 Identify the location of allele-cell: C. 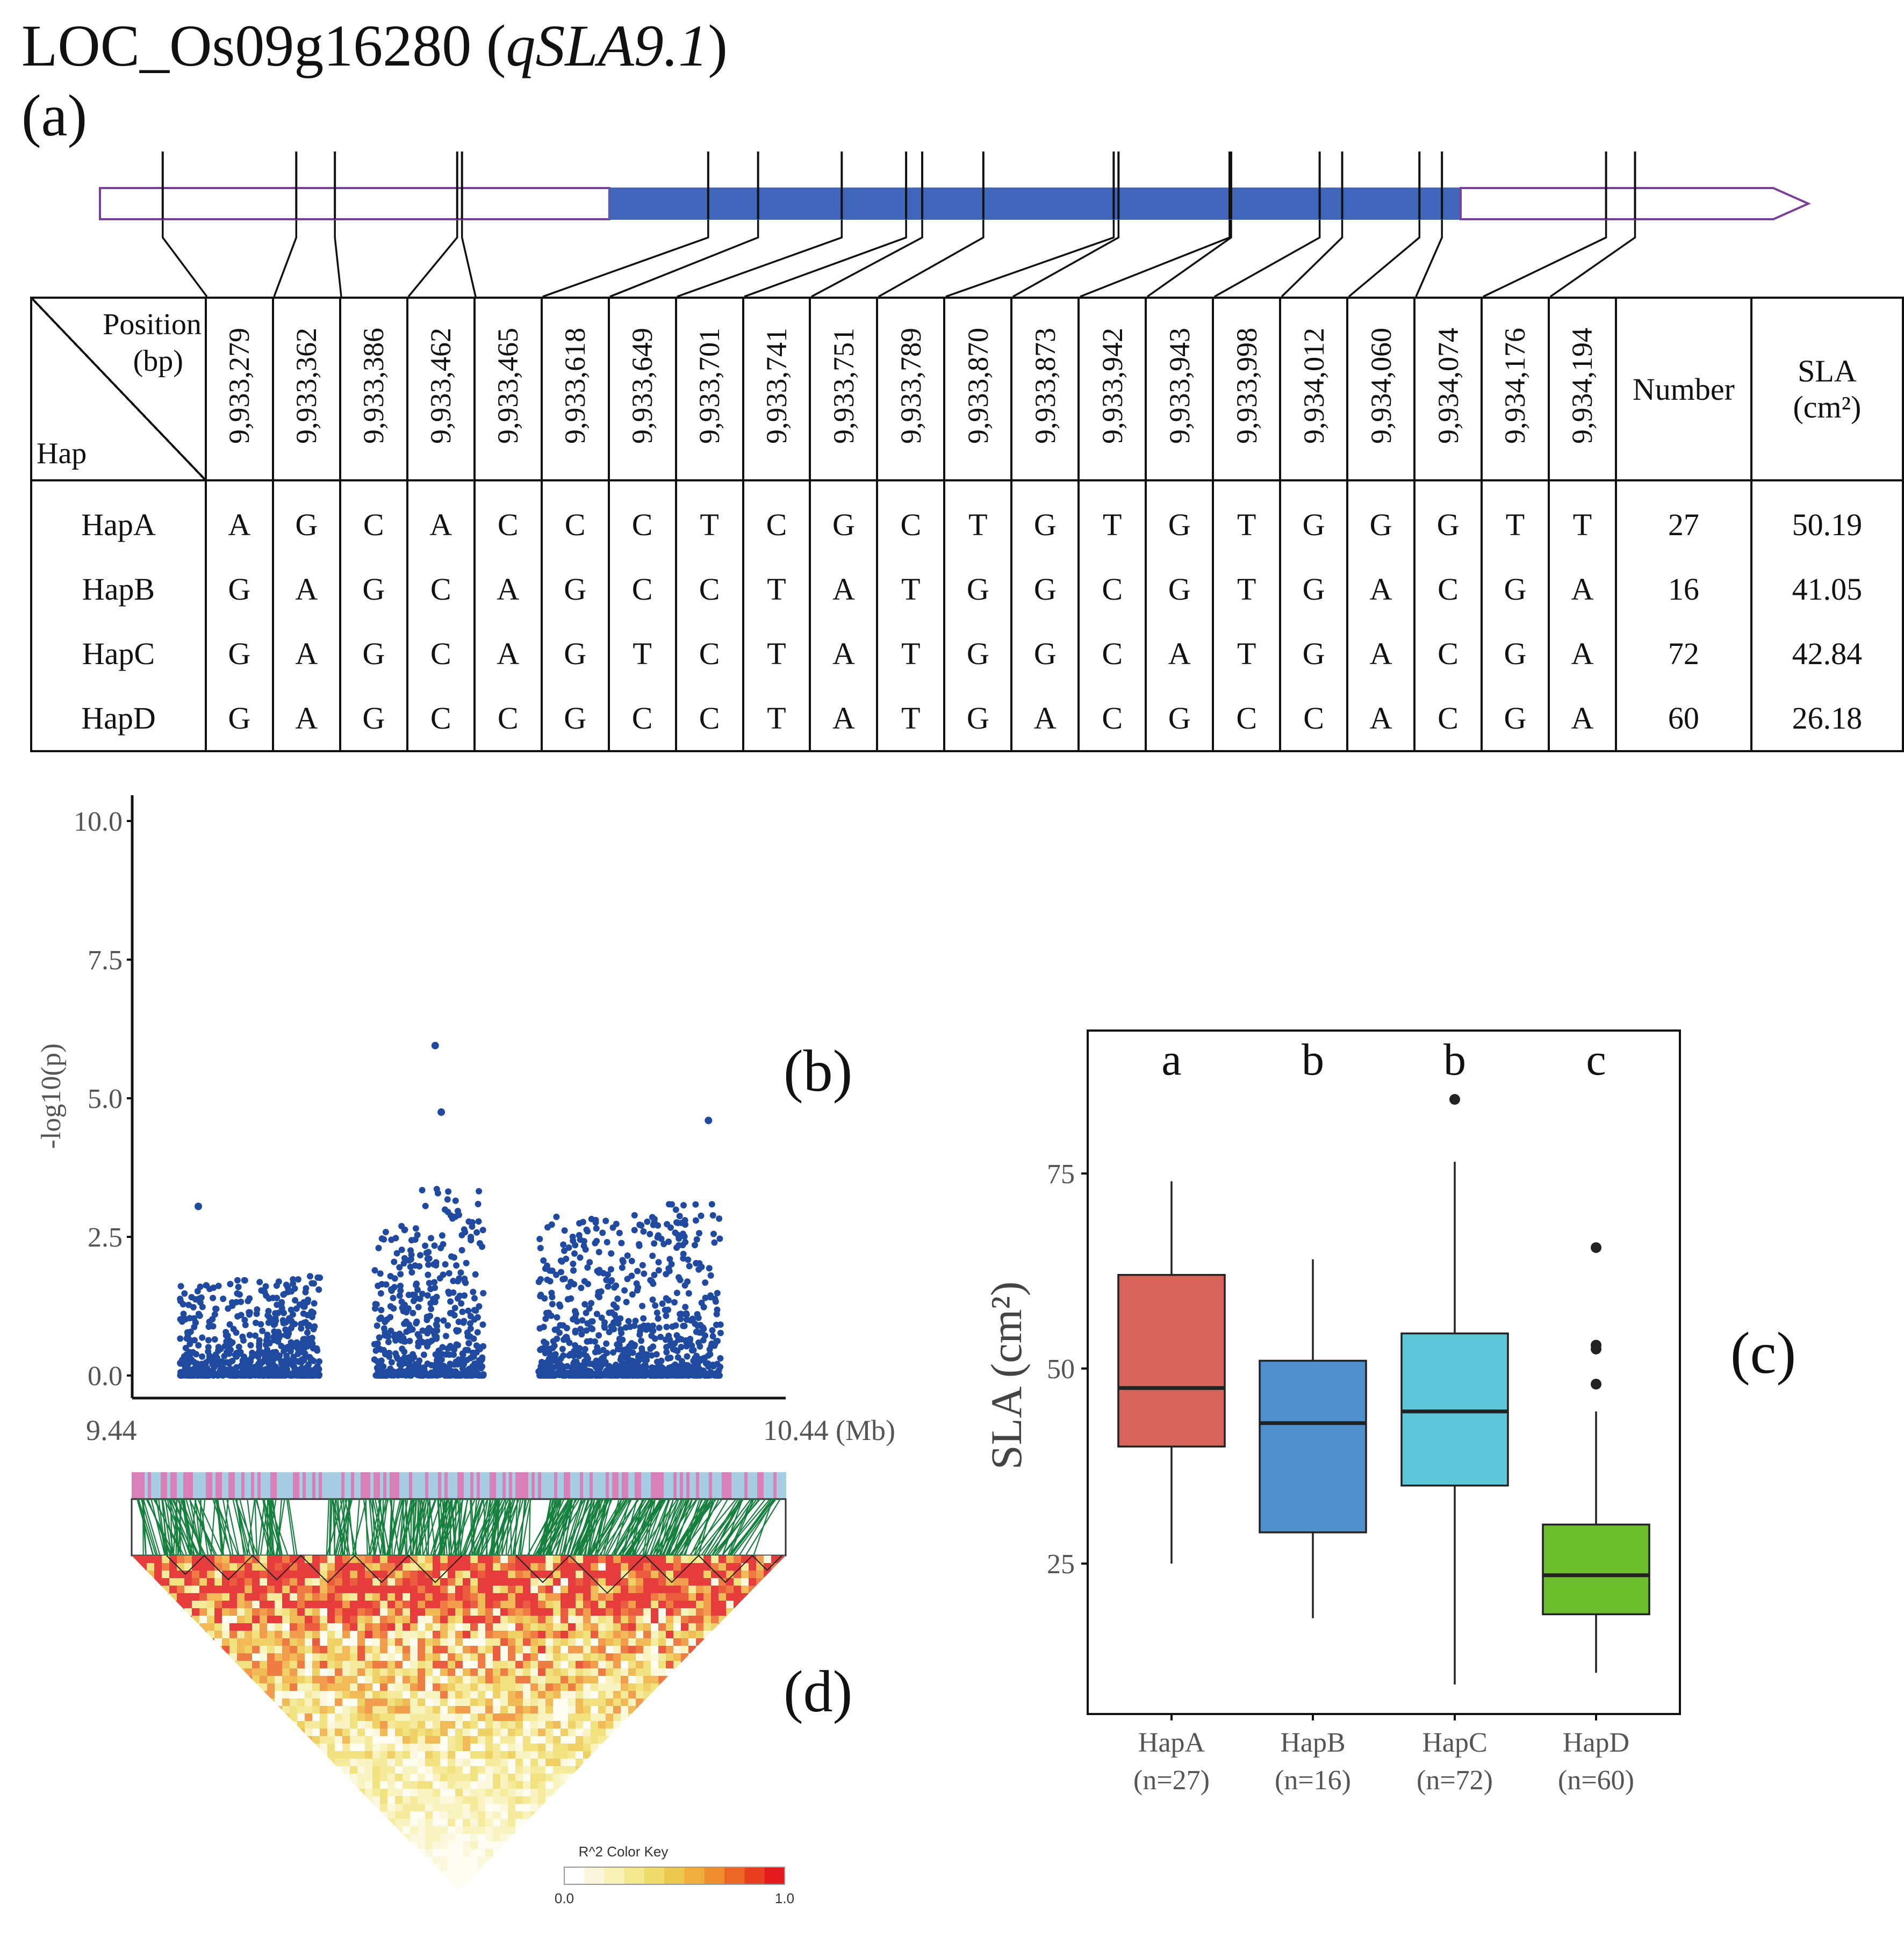
(910, 518).